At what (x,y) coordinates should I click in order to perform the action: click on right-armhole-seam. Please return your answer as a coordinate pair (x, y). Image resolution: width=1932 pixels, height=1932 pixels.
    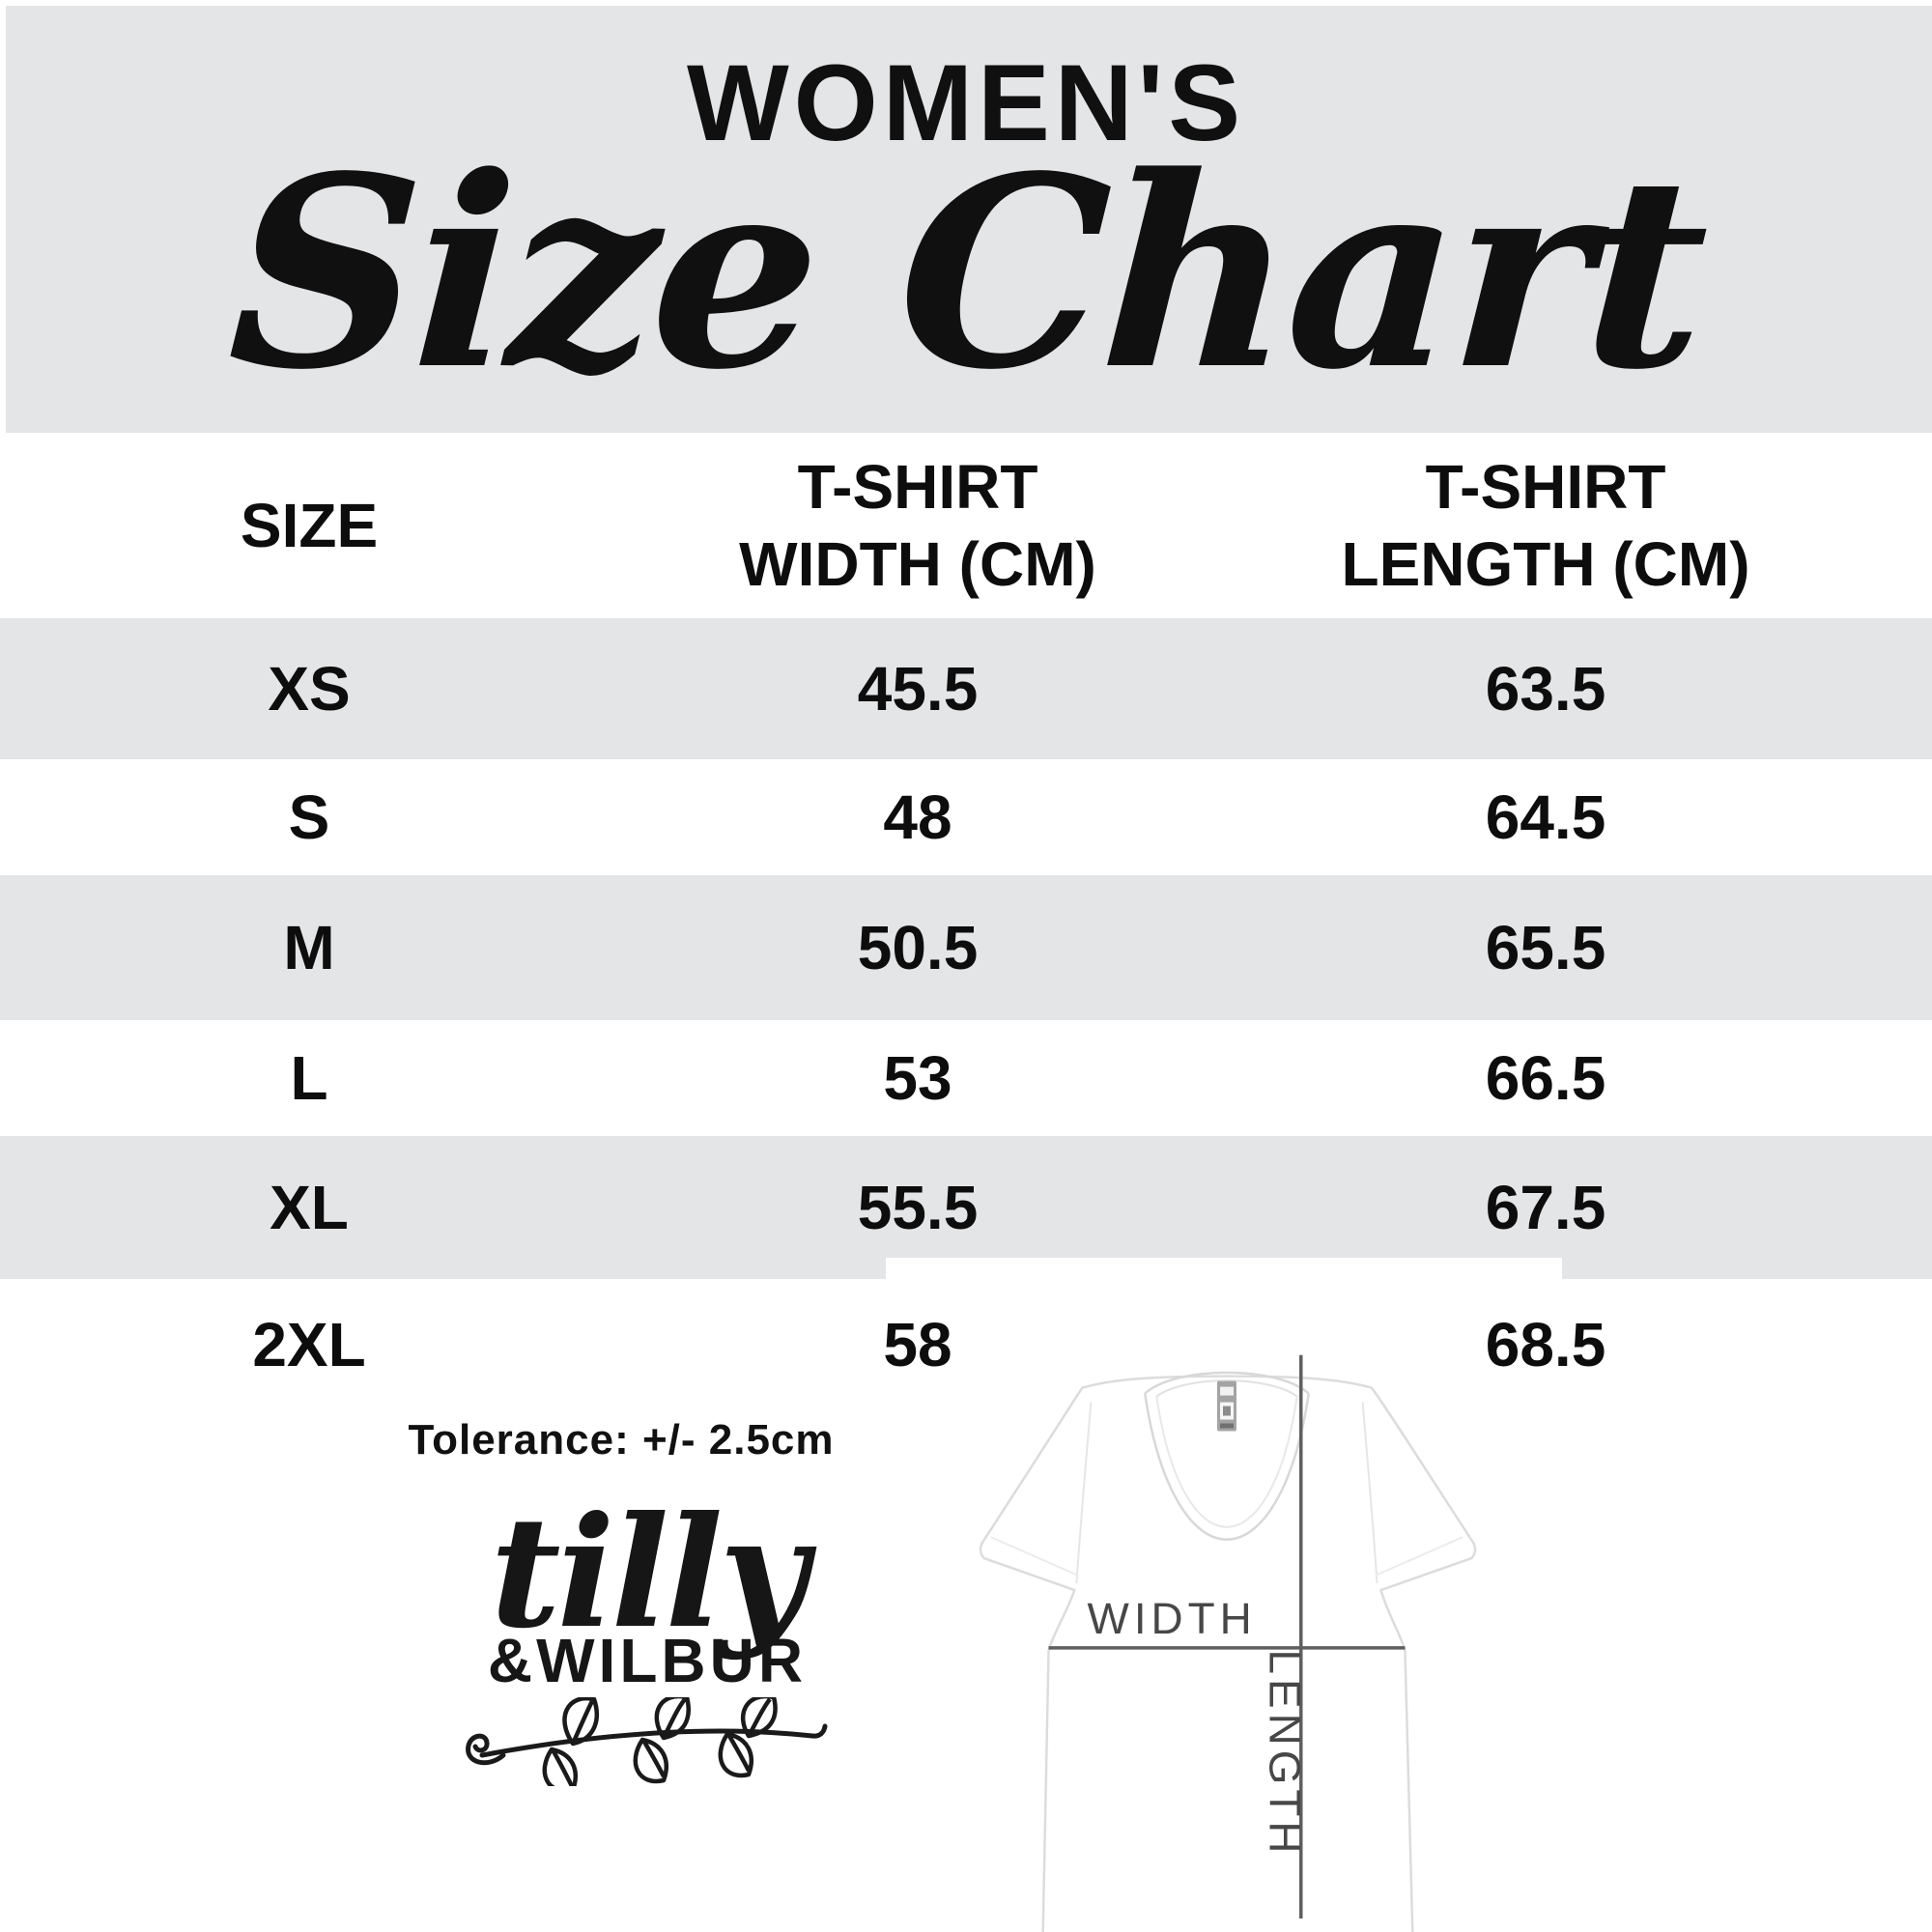
    Looking at the image, I should click on (1369, 1493).